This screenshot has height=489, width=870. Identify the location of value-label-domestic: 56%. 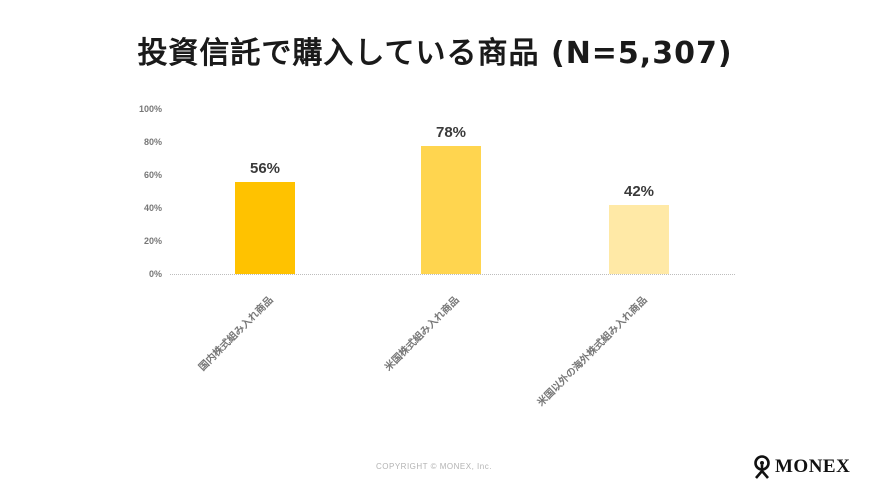
(265, 169).